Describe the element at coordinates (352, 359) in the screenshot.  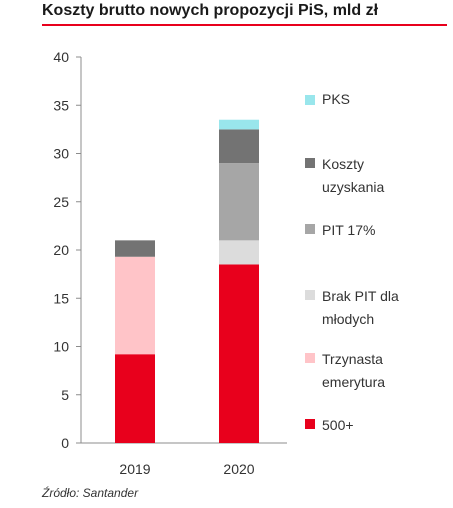
I see `legend-label: Trzynasta` at that location.